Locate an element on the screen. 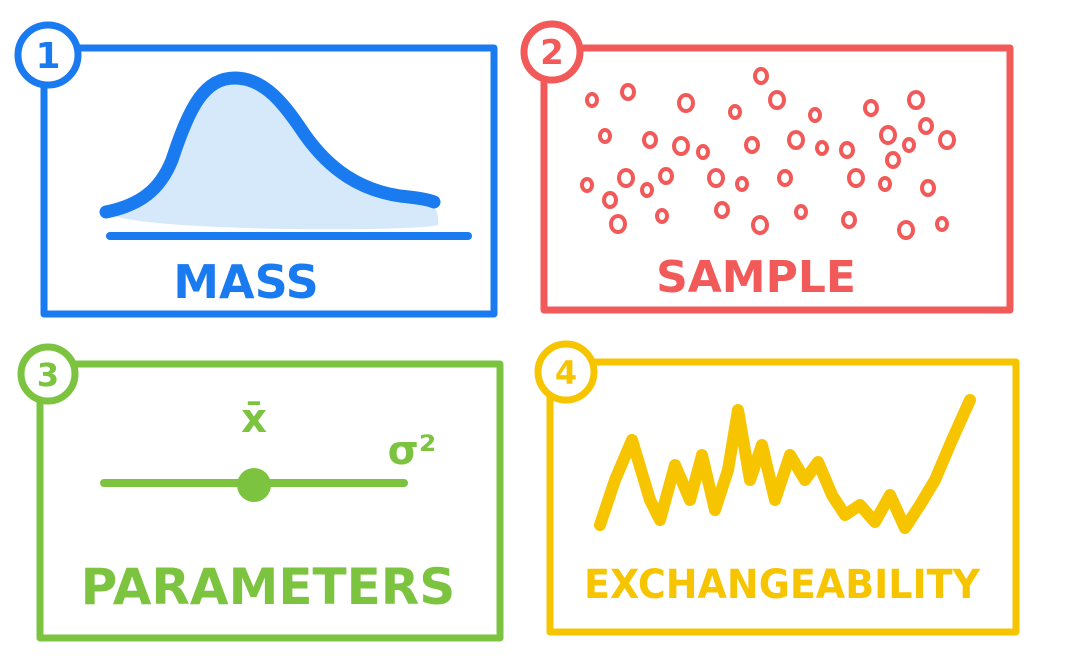 This screenshot has width=1073, height=672. panel-sample-number: 2 is located at coordinates (552, 53).